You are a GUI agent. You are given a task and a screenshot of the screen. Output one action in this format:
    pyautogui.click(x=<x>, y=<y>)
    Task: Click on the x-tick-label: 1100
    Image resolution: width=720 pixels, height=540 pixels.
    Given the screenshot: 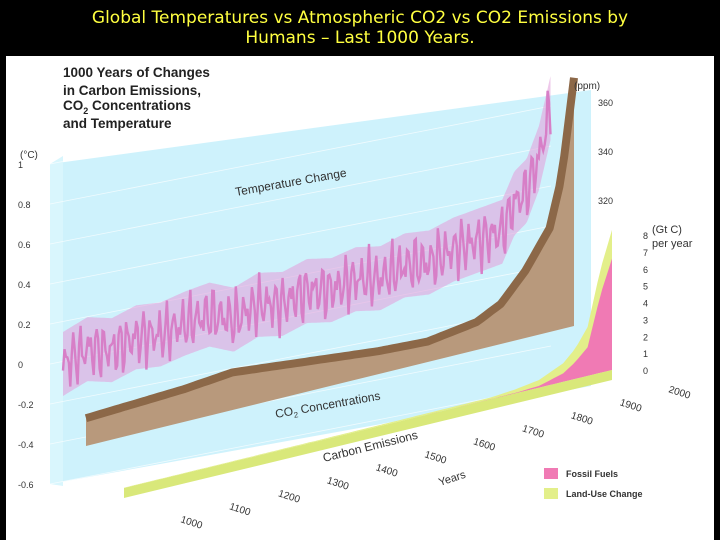 What is the action you would take?
    pyautogui.click(x=240, y=509)
    